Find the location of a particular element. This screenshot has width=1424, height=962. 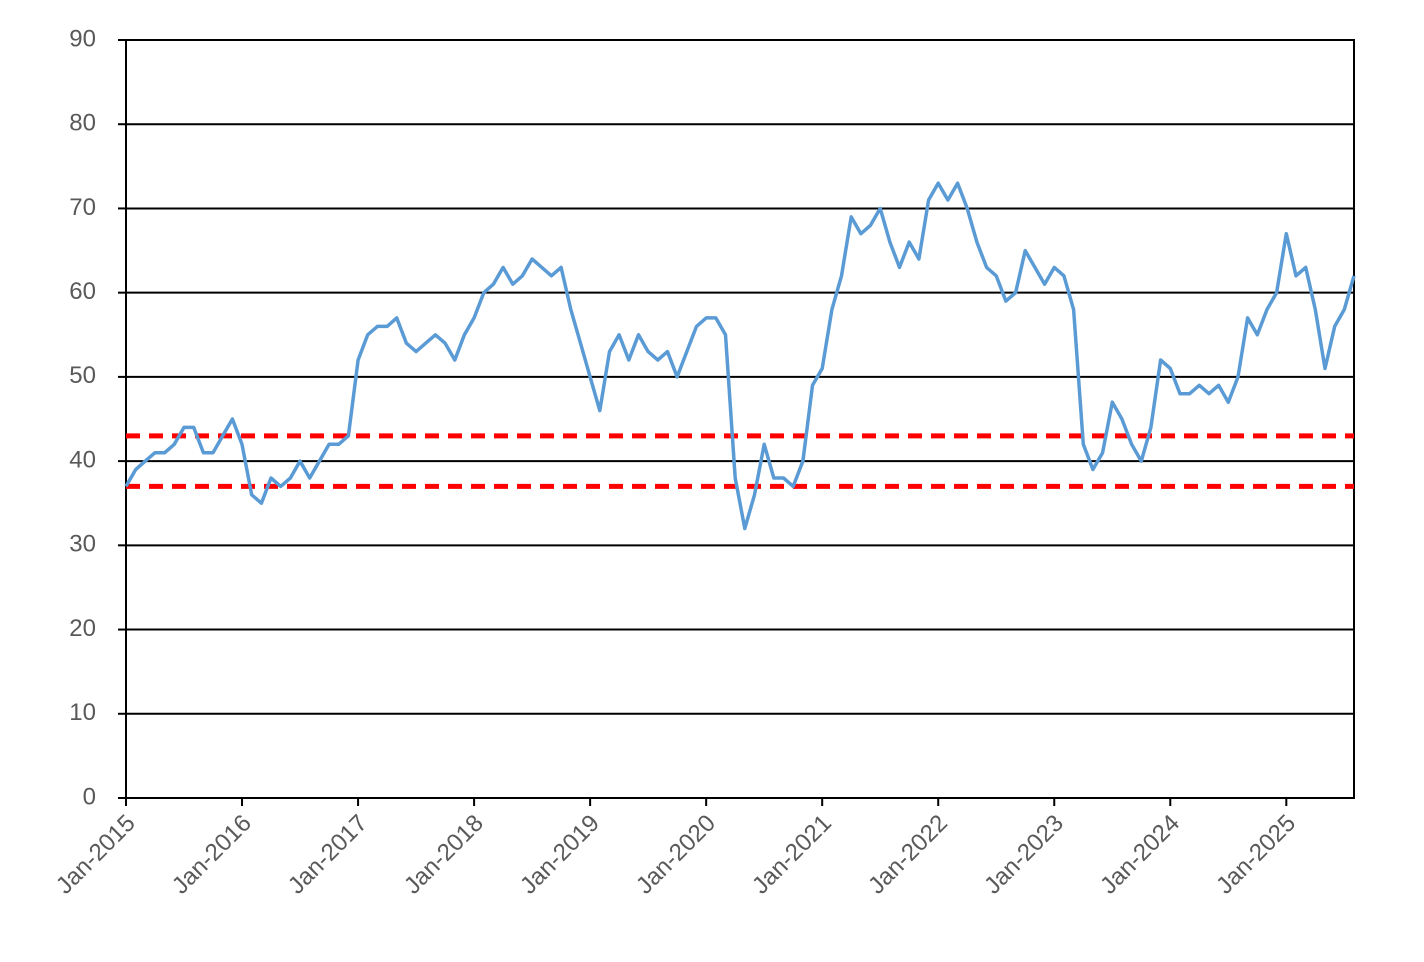

x-tick-label: Jan-2020 is located at coordinates (676, 855).